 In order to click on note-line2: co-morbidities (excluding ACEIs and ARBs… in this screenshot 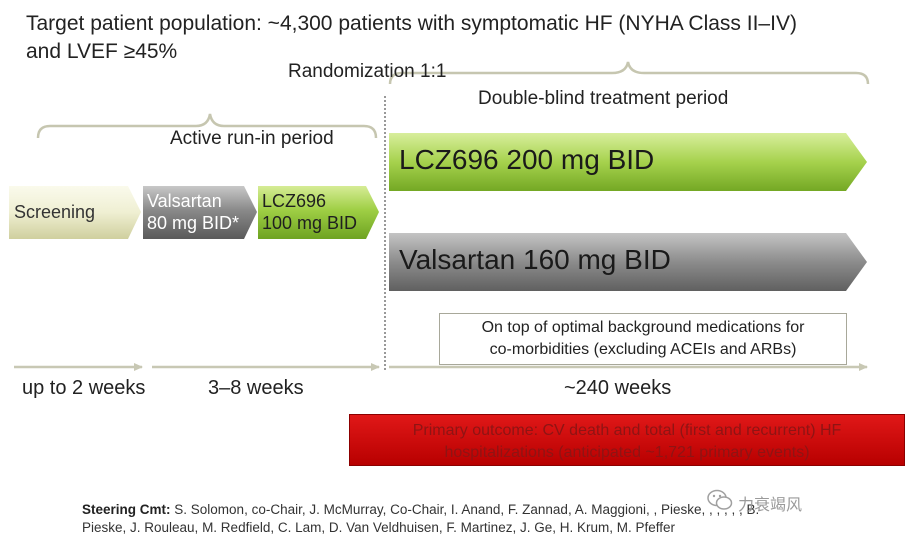, I will do `click(643, 349)`.